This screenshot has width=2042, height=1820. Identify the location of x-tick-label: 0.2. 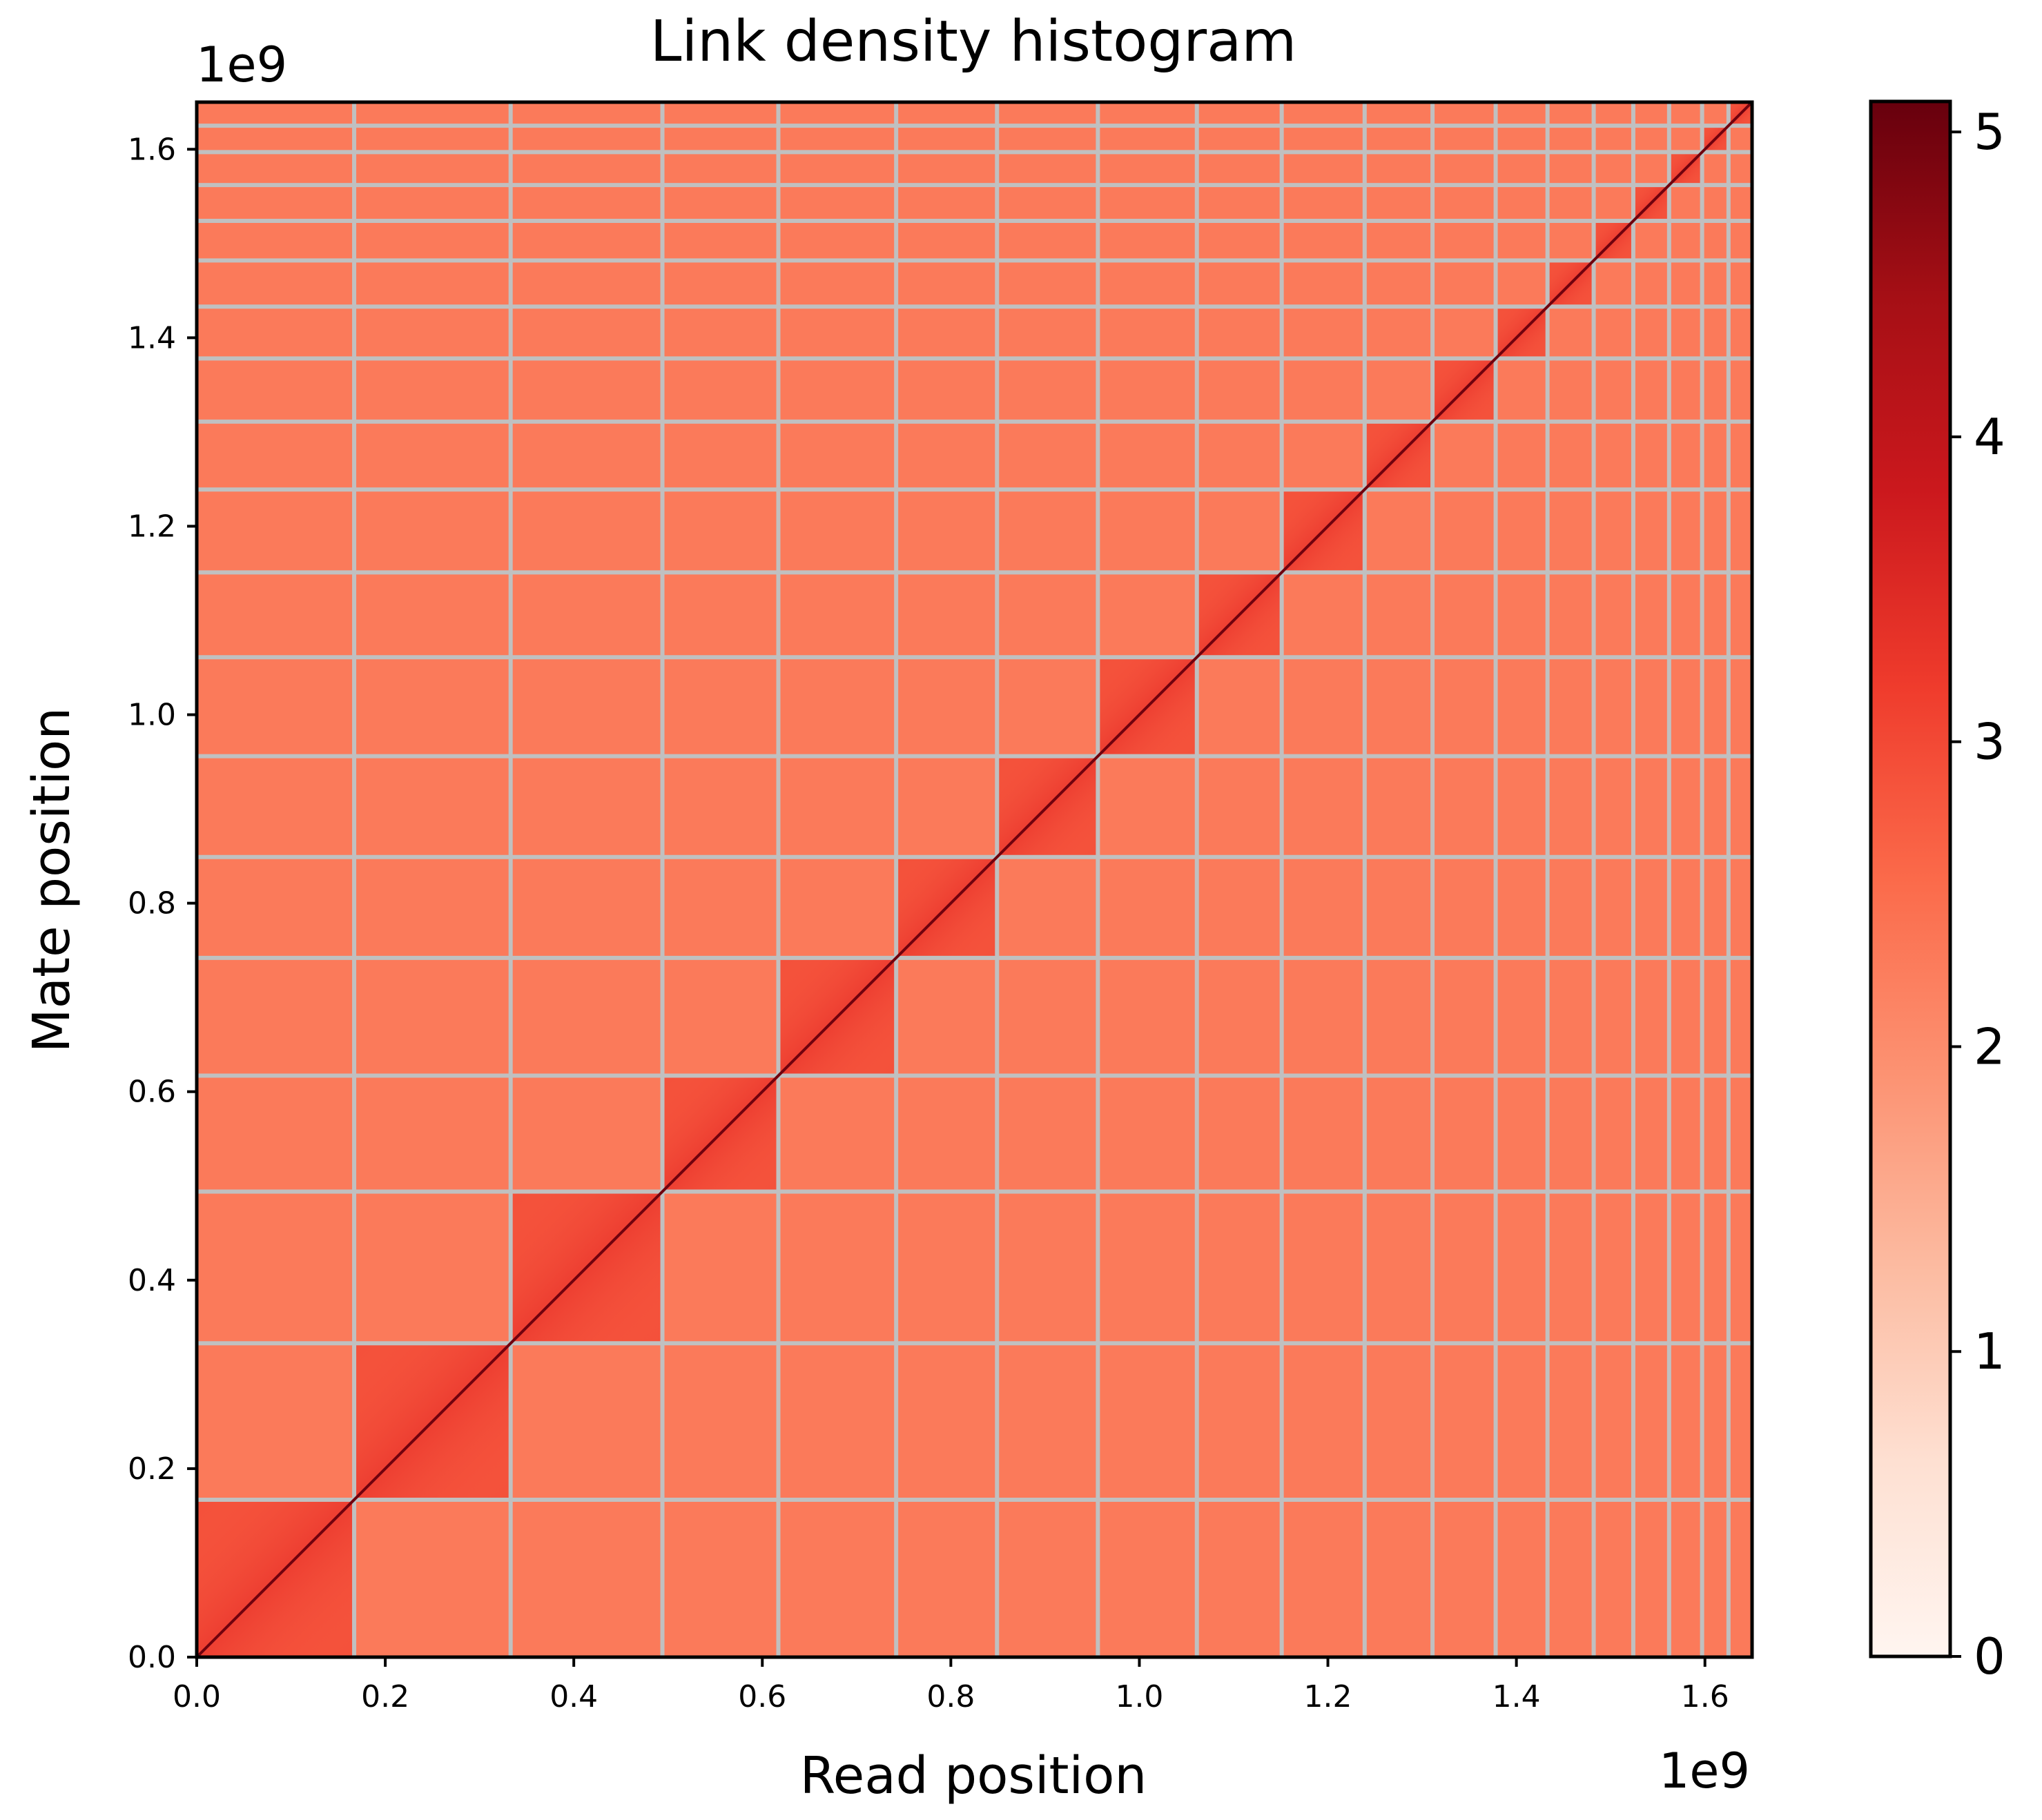
(385, 1696).